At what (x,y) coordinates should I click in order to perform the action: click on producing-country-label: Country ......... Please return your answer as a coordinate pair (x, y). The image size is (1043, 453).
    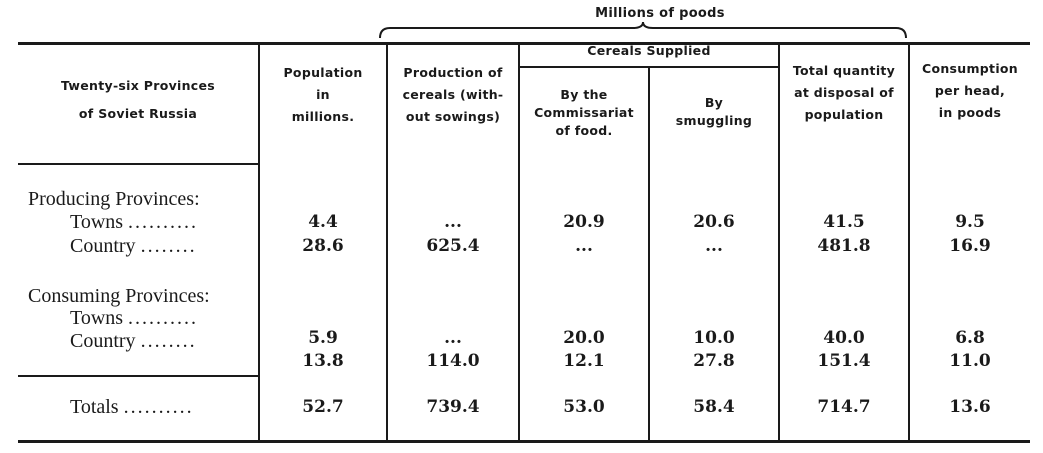
    Looking at the image, I should click on (133, 246).